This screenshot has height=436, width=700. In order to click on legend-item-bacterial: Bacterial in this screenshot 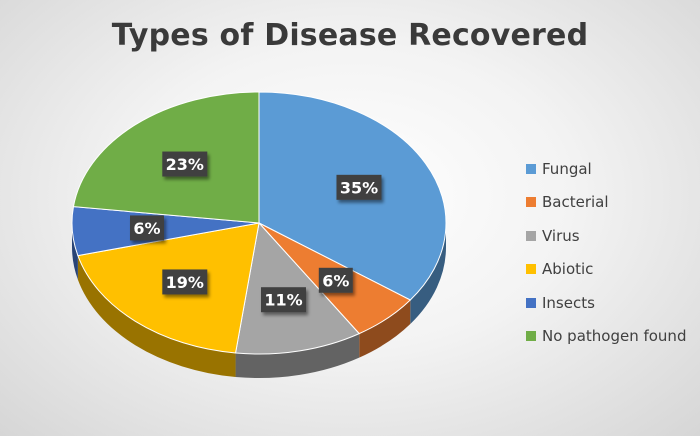, I will do `click(606, 203)`.